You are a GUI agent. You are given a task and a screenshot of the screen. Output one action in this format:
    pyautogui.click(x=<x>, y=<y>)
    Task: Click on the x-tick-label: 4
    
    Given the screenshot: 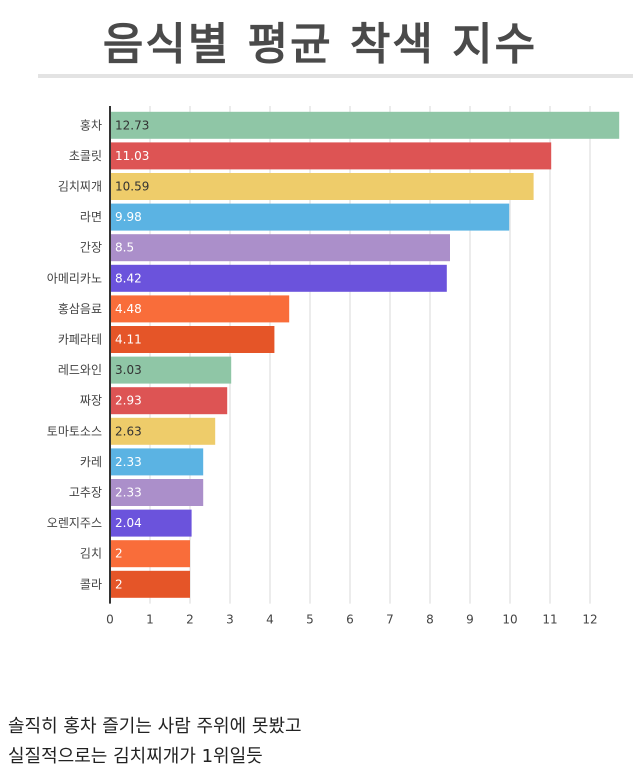 What is the action you would take?
    pyautogui.click(x=270, y=620)
    